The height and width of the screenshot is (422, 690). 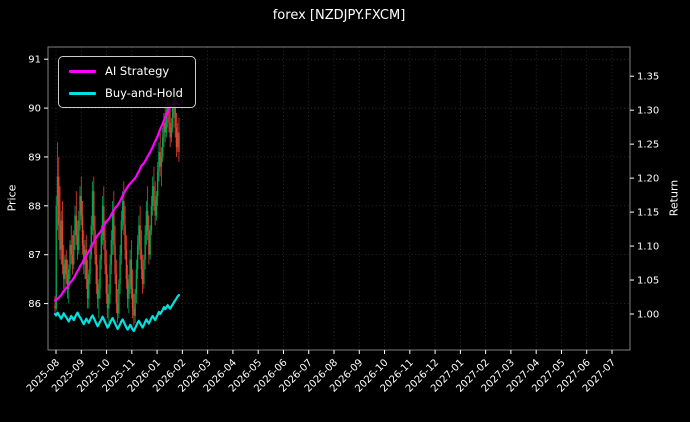 What do you see at coordinates (648, 77) in the screenshot?
I see `svg-text: 1.35` at bounding box center [648, 77].